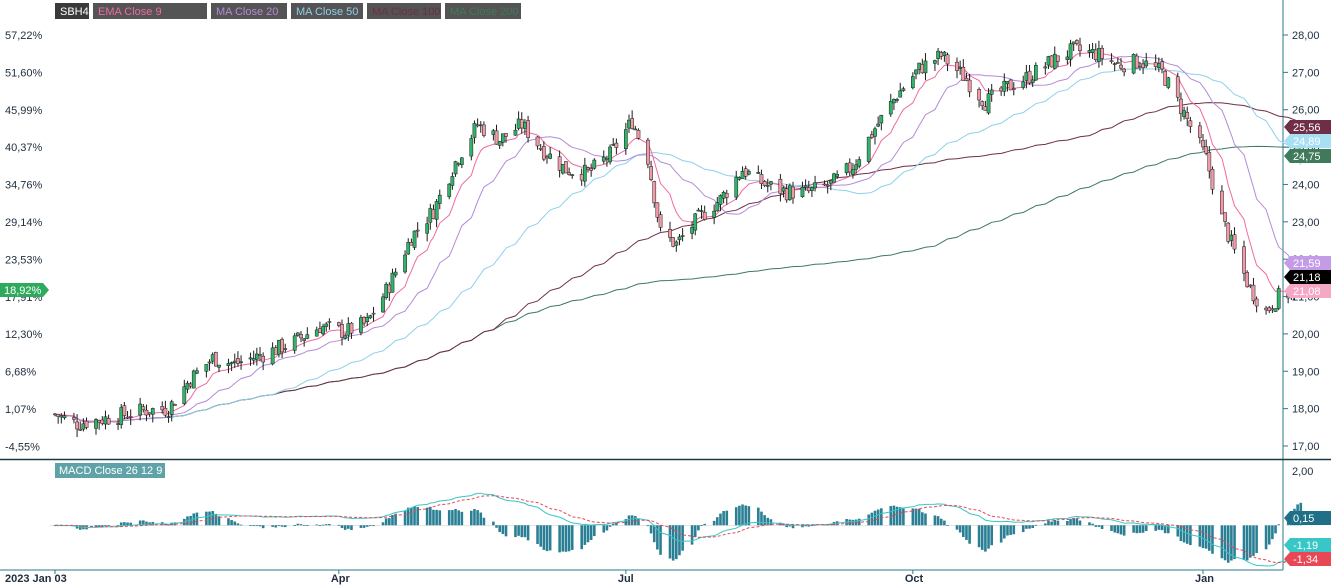 Image resolution: width=1331 pixels, height=587 pixels. Describe the element at coordinates (24, 290) in the screenshot. I see `left-percent-tag-shape` at that location.